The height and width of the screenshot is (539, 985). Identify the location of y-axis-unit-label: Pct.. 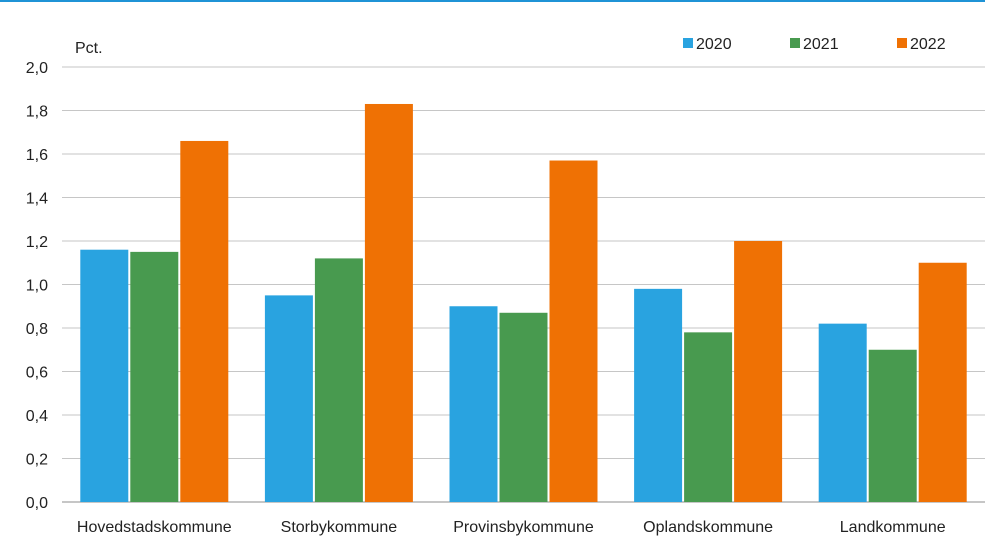
(89, 48).